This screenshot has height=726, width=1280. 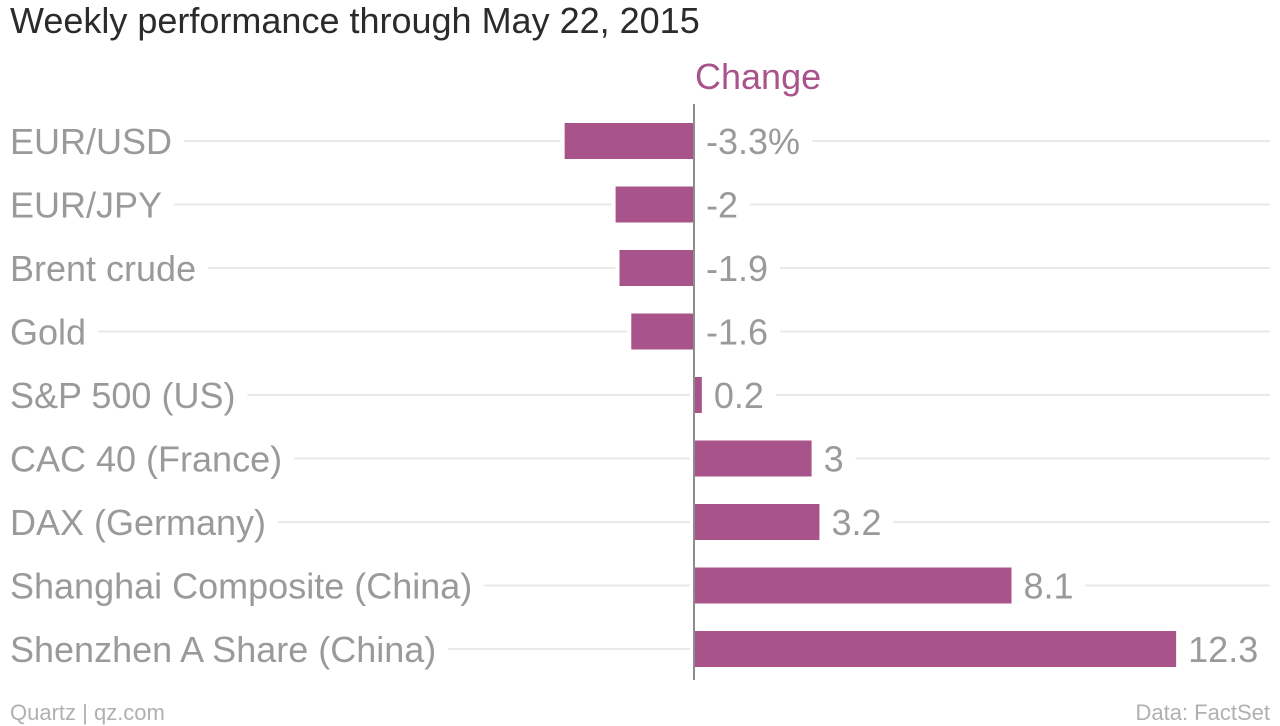 What do you see at coordinates (856, 522) in the screenshot?
I see `value-label: 3.2` at bounding box center [856, 522].